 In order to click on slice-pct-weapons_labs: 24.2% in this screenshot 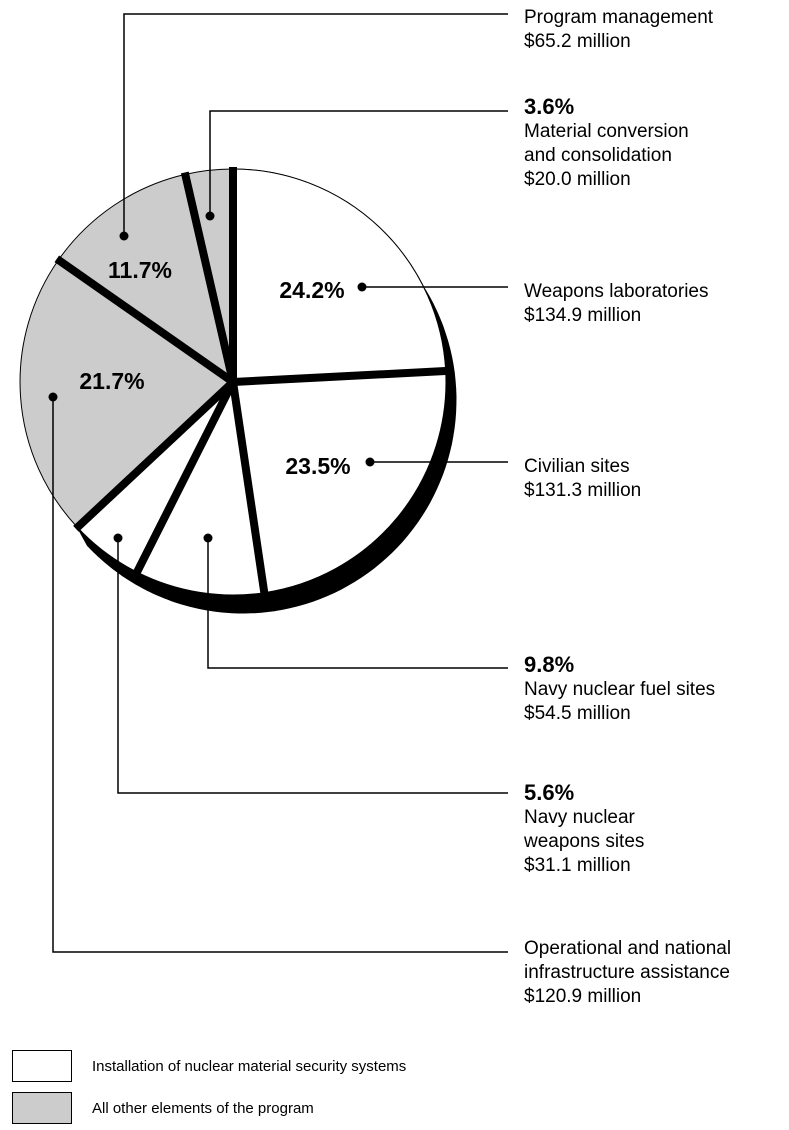, I will do `click(311, 290)`.